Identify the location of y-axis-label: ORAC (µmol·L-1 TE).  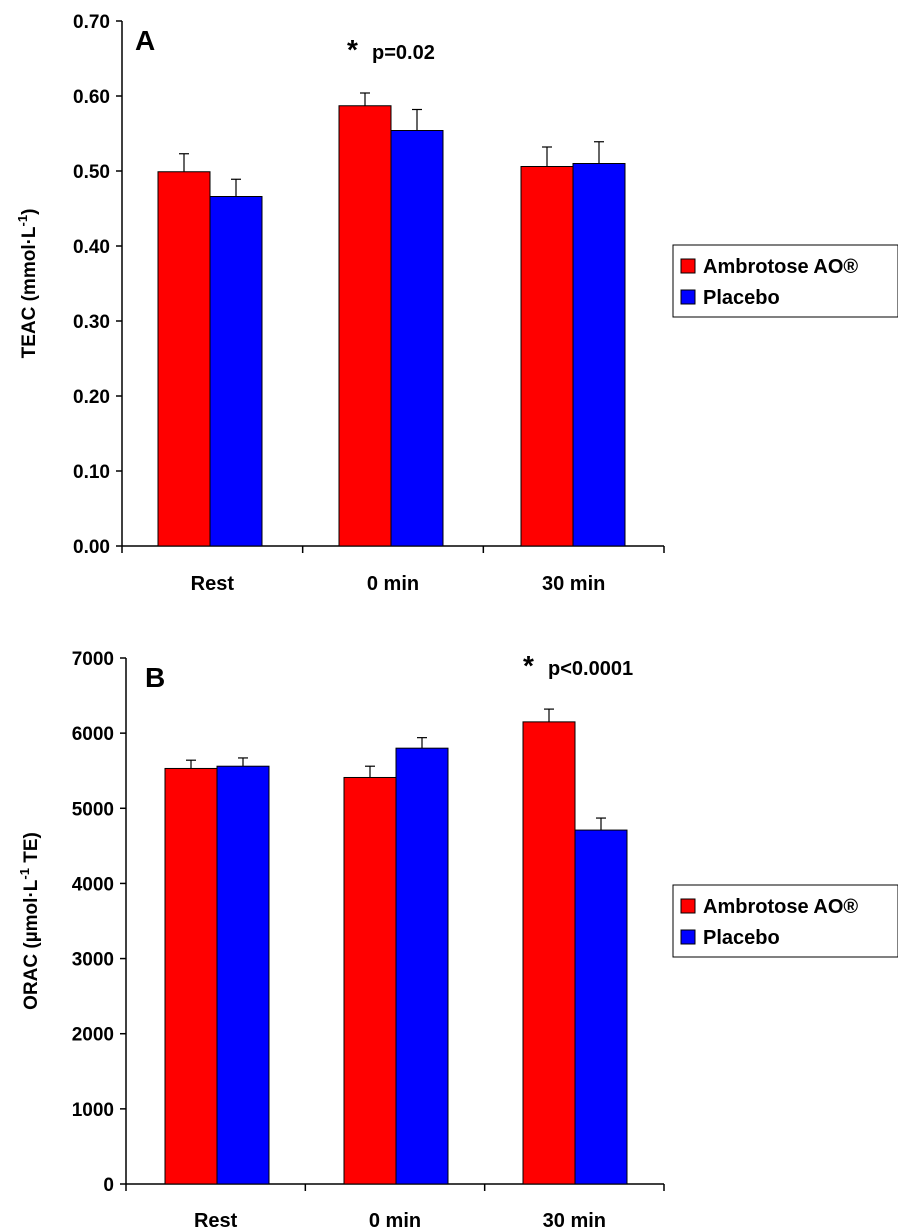
(29, 921).